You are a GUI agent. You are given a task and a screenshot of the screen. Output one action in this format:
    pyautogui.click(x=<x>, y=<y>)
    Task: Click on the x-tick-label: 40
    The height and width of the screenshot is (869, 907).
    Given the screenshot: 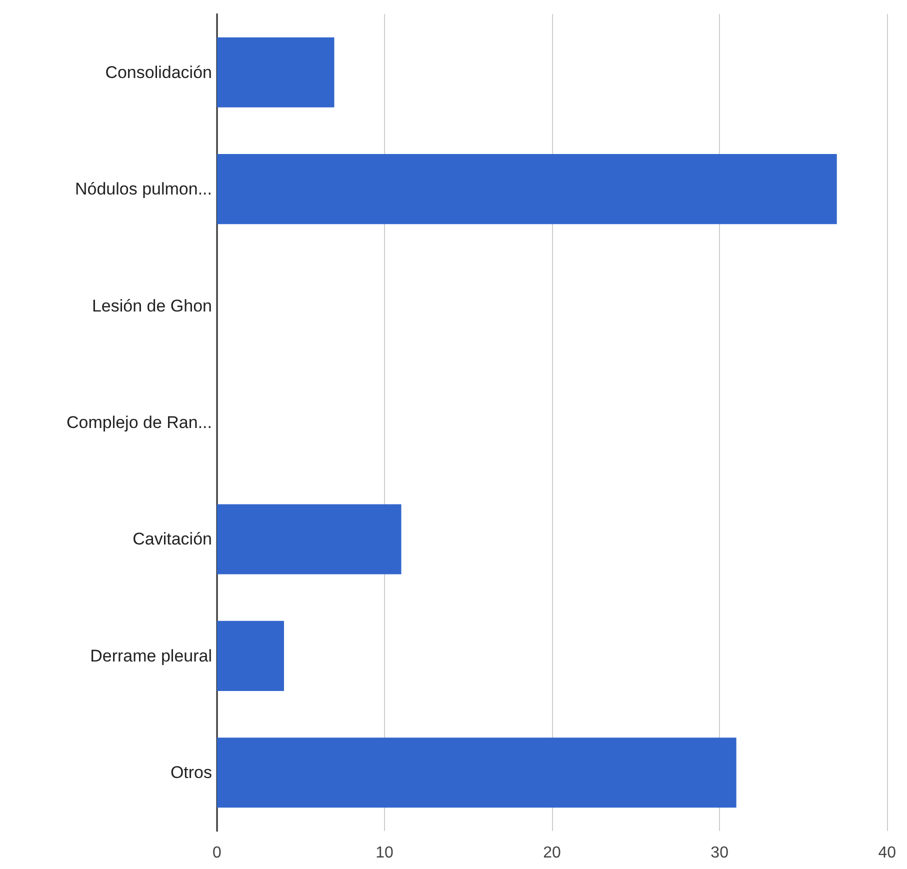 What is the action you would take?
    pyautogui.click(x=887, y=853)
    